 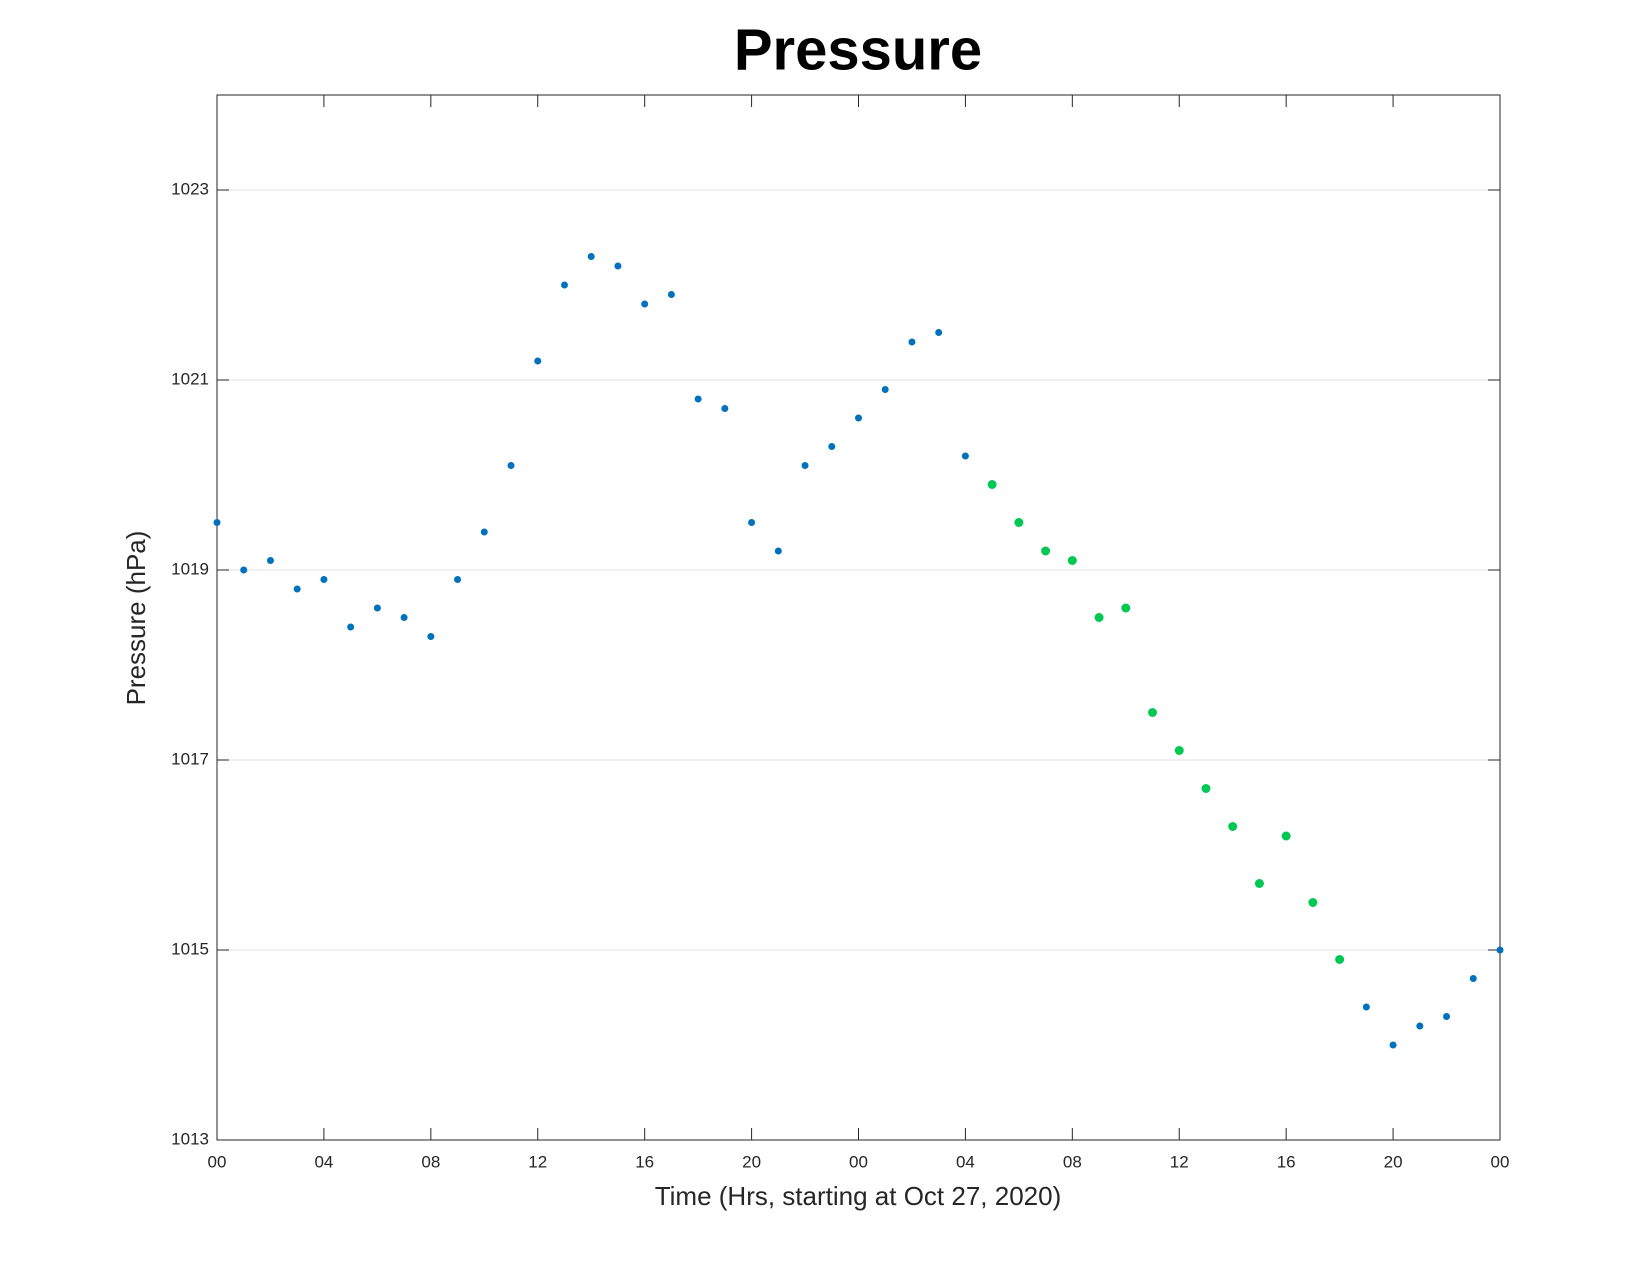 What do you see at coordinates (190, 188) in the screenshot?
I see `y-tick-label: 1023` at bounding box center [190, 188].